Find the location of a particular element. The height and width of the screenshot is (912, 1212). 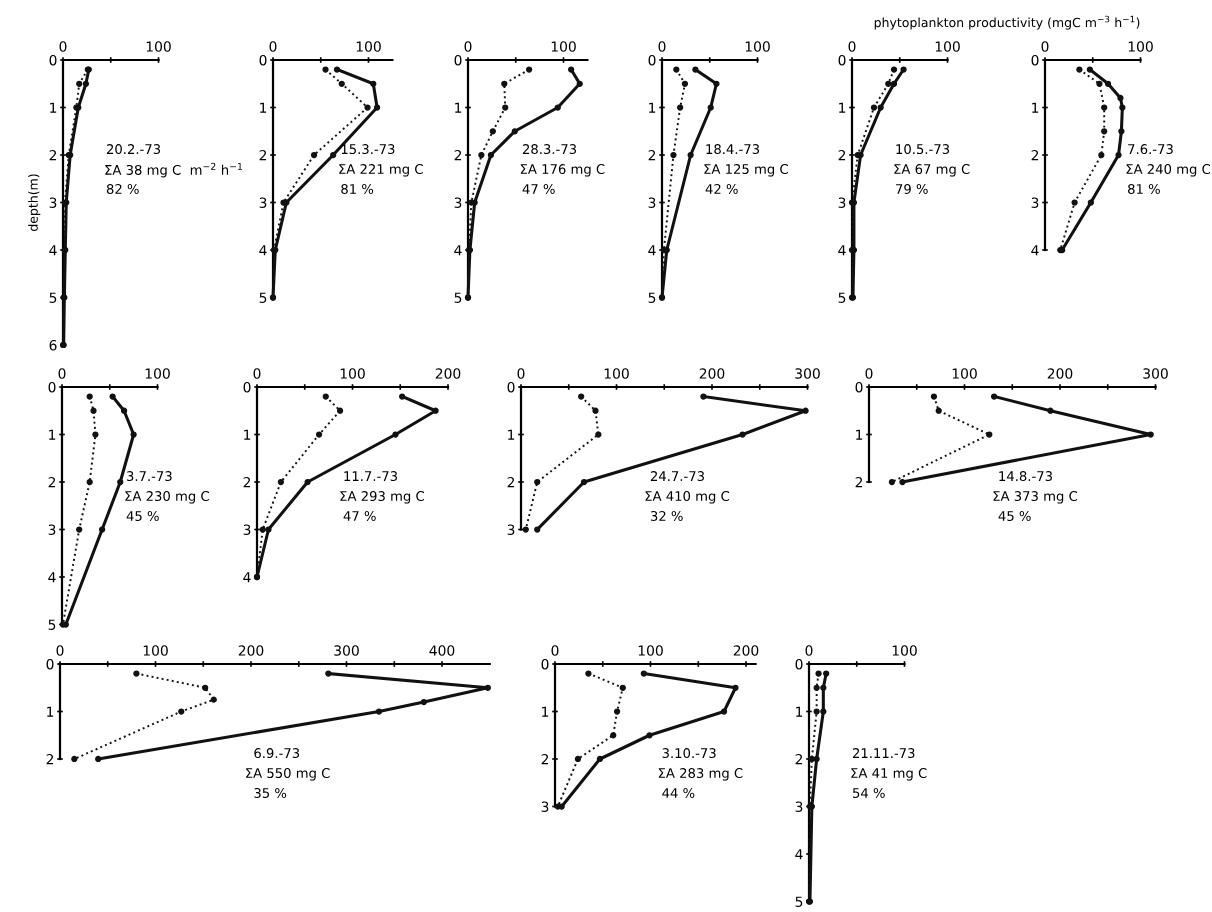

annotation: ΣA 283 mg C is located at coordinates (700, 774).